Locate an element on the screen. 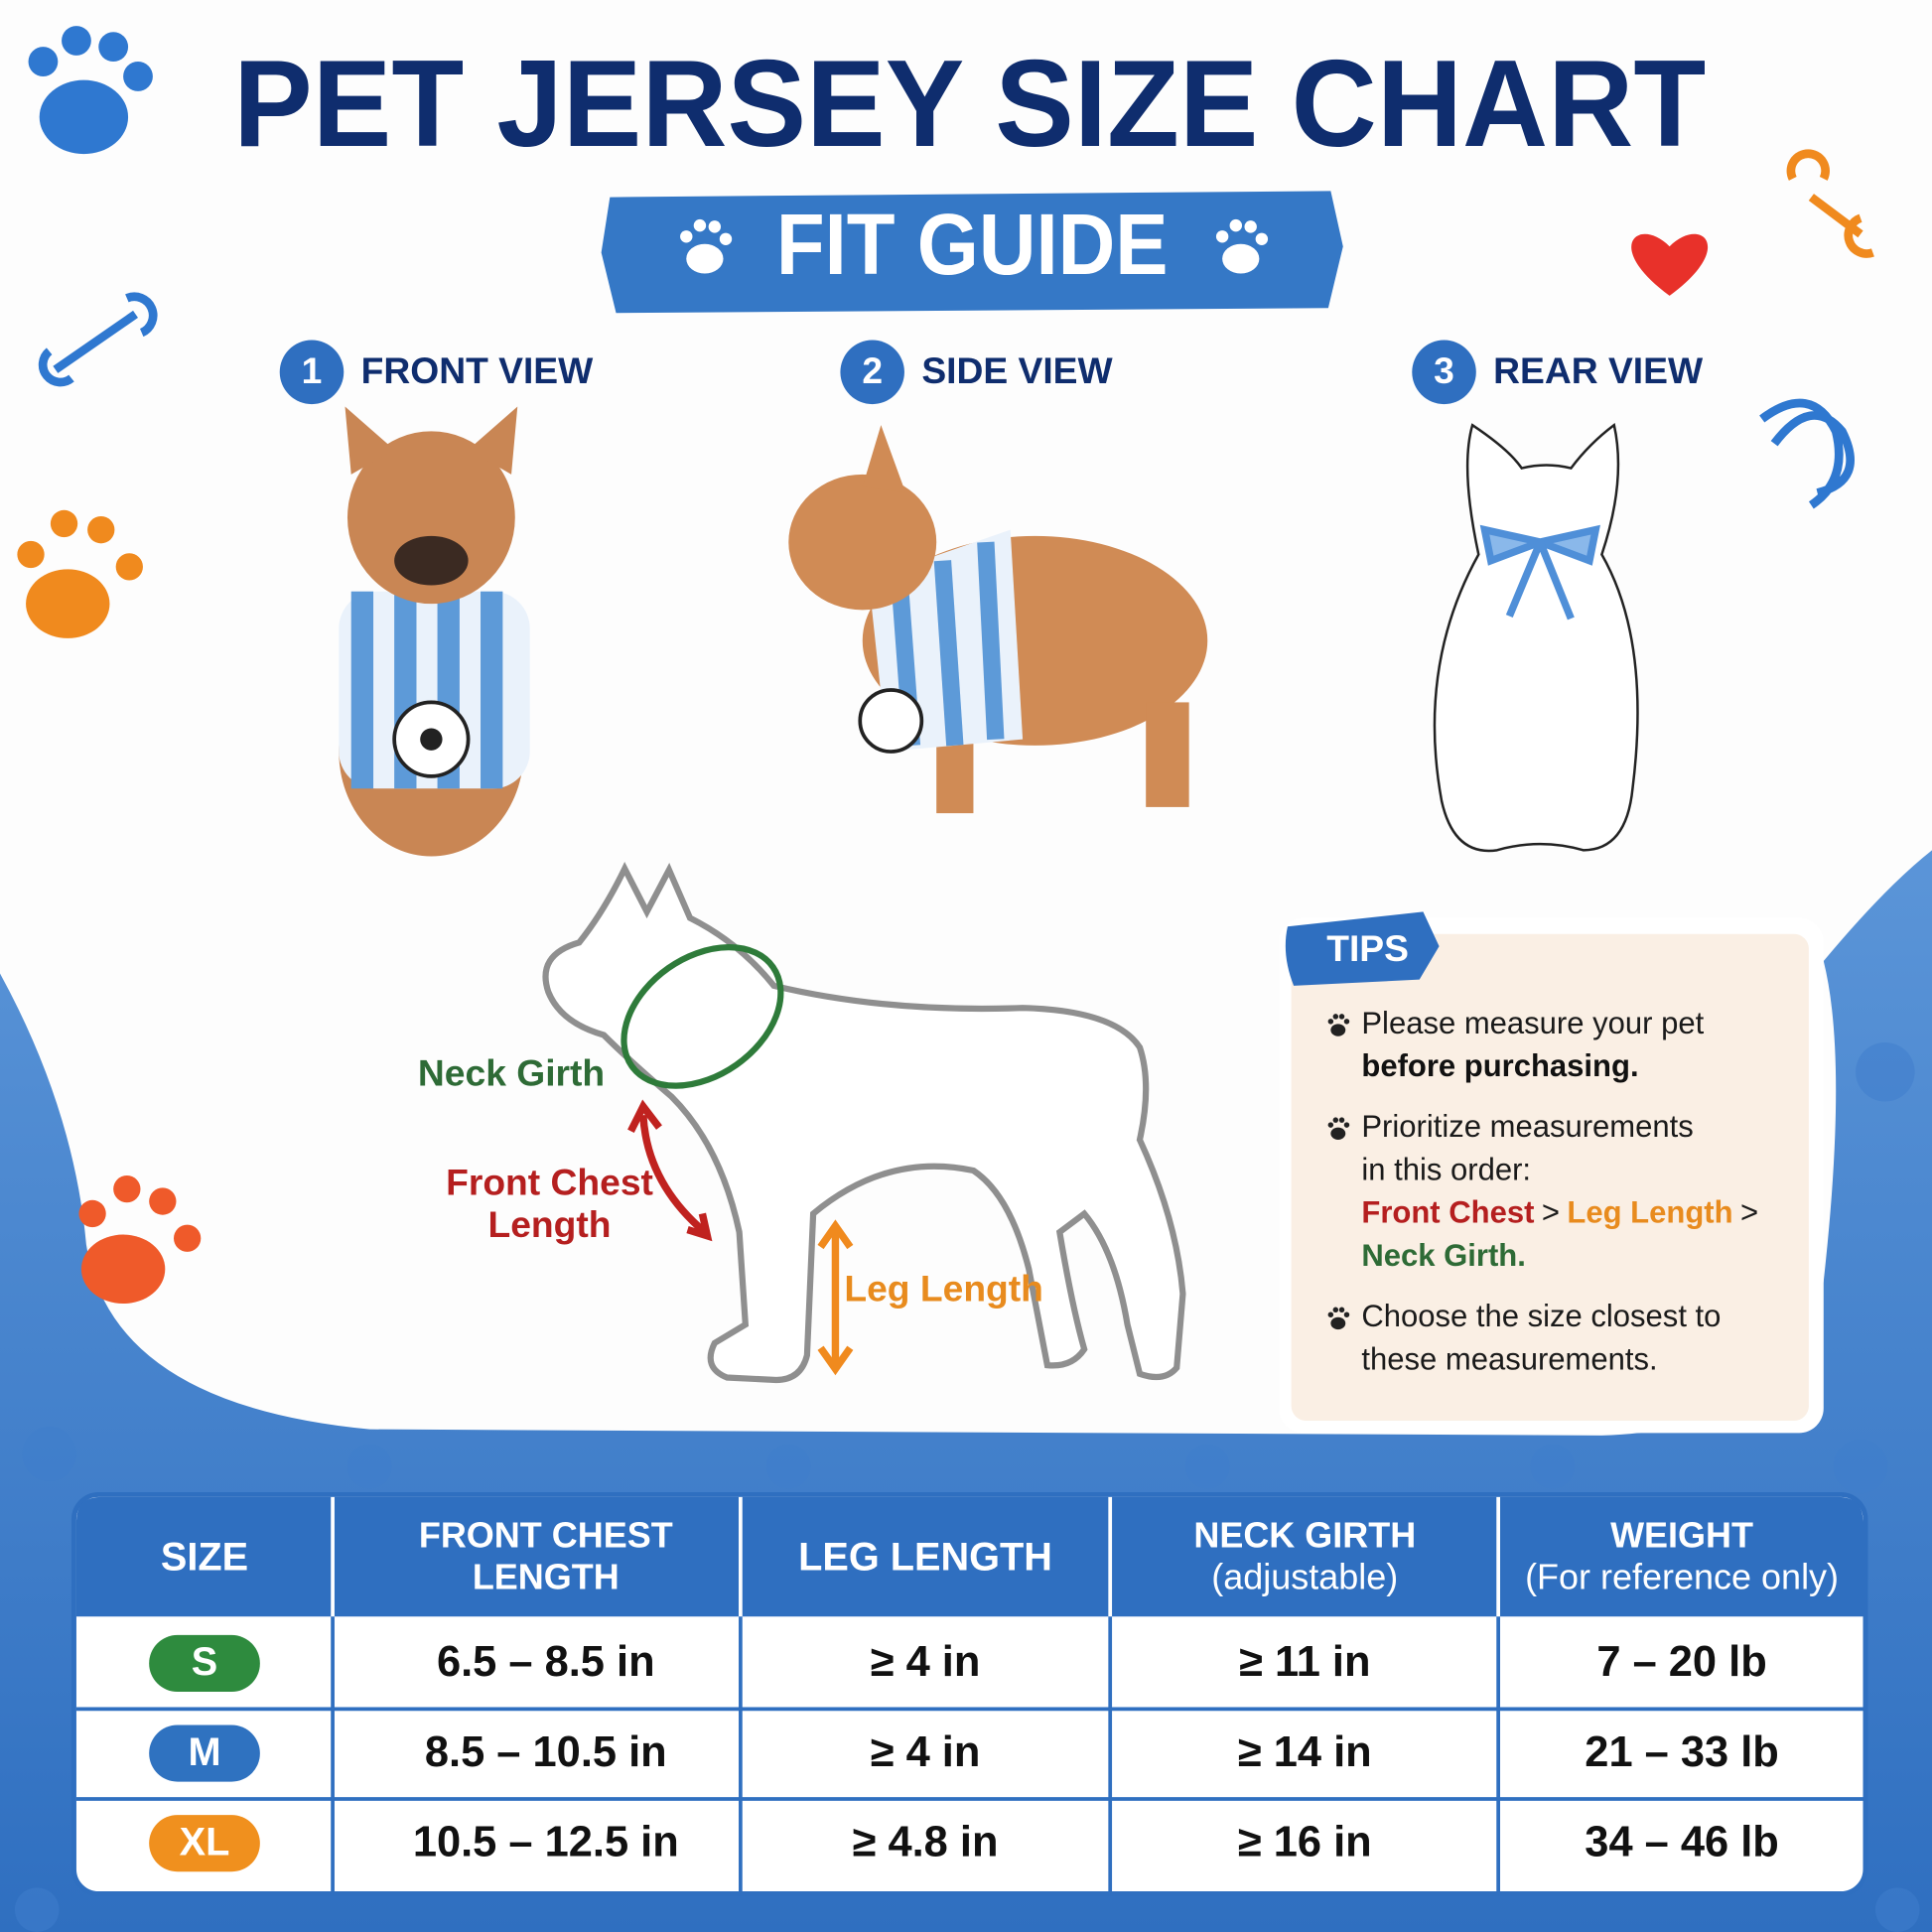  table-cell: 21 – 33 lb is located at coordinates (1682, 1752).